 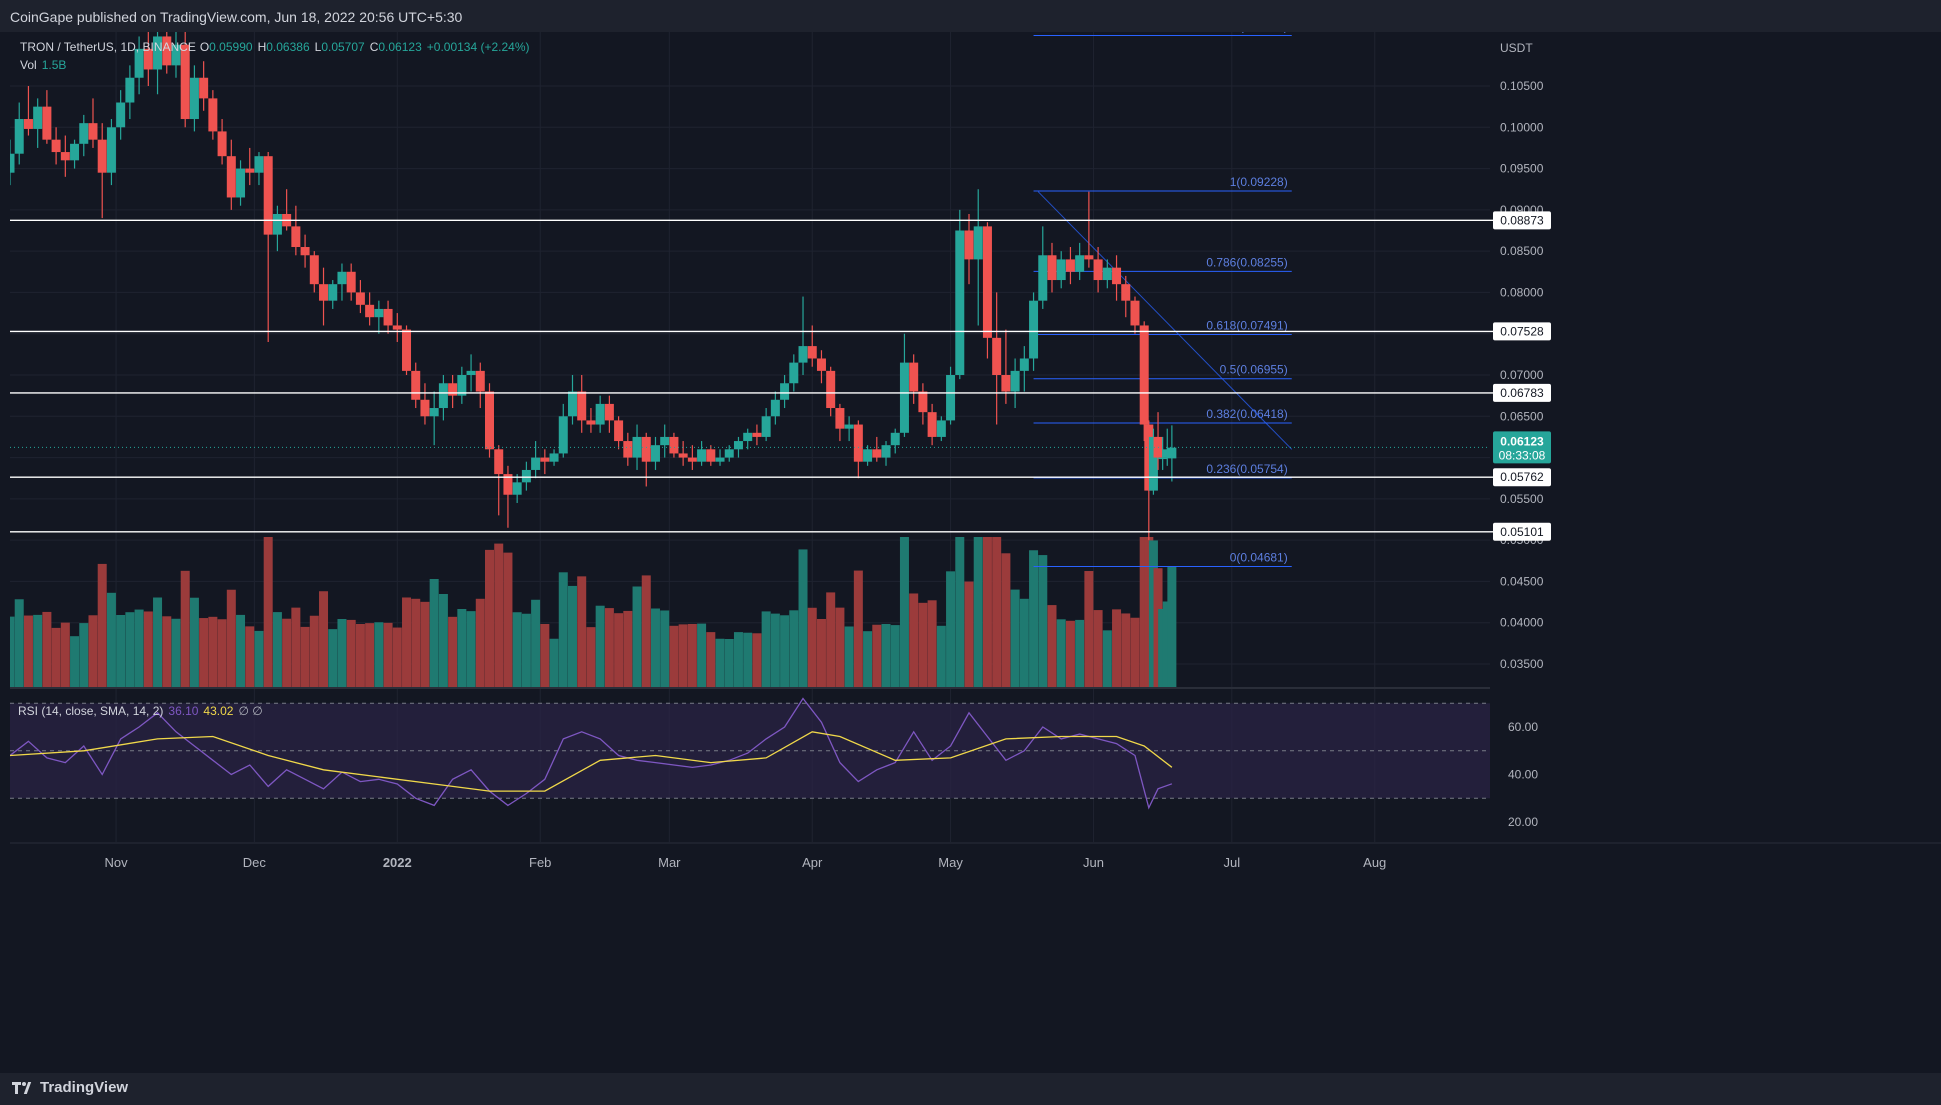 I want to click on rsi-sma-line, so click(x=591, y=761).